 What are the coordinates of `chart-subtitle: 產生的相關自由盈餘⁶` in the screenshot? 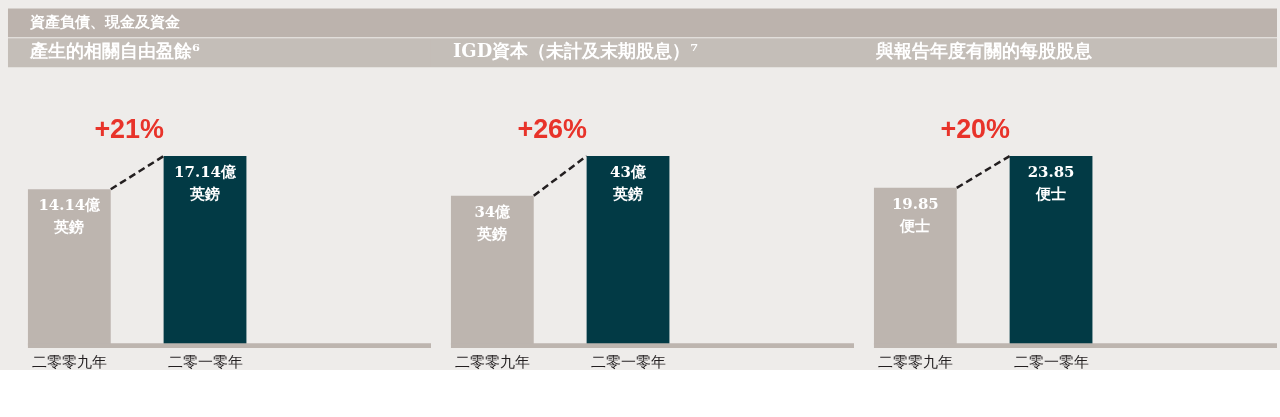 It's located at (114, 51).